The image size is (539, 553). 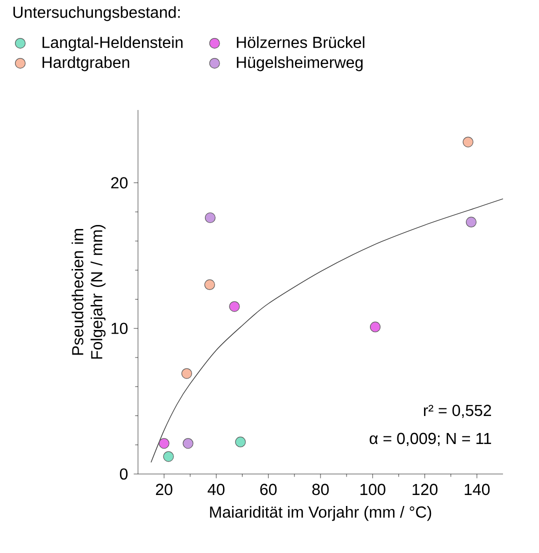 I want to click on y-tick-label: 10, so click(x=120, y=328).